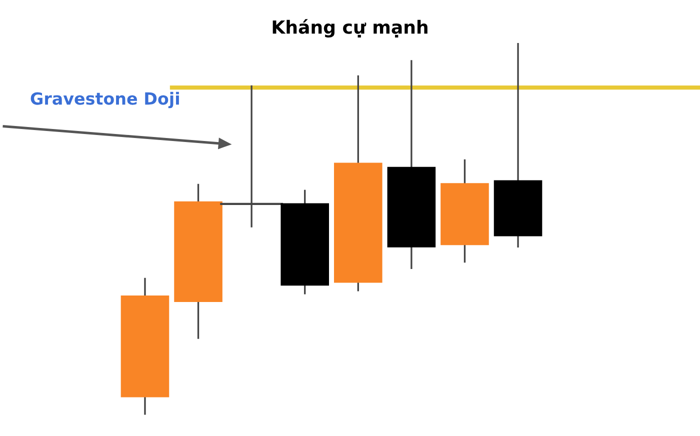 This screenshot has height=436, width=700. I want to click on chart-title: Kháng cự mạnh, so click(350, 28).